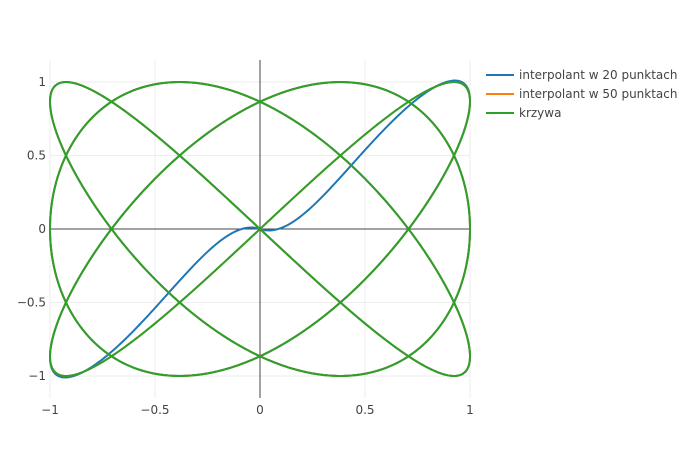 This screenshot has width=700, height=450. What do you see at coordinates (540, 113) in the screenshot?
I see `legend-label: krzywa` at bounding box center [540, 113].